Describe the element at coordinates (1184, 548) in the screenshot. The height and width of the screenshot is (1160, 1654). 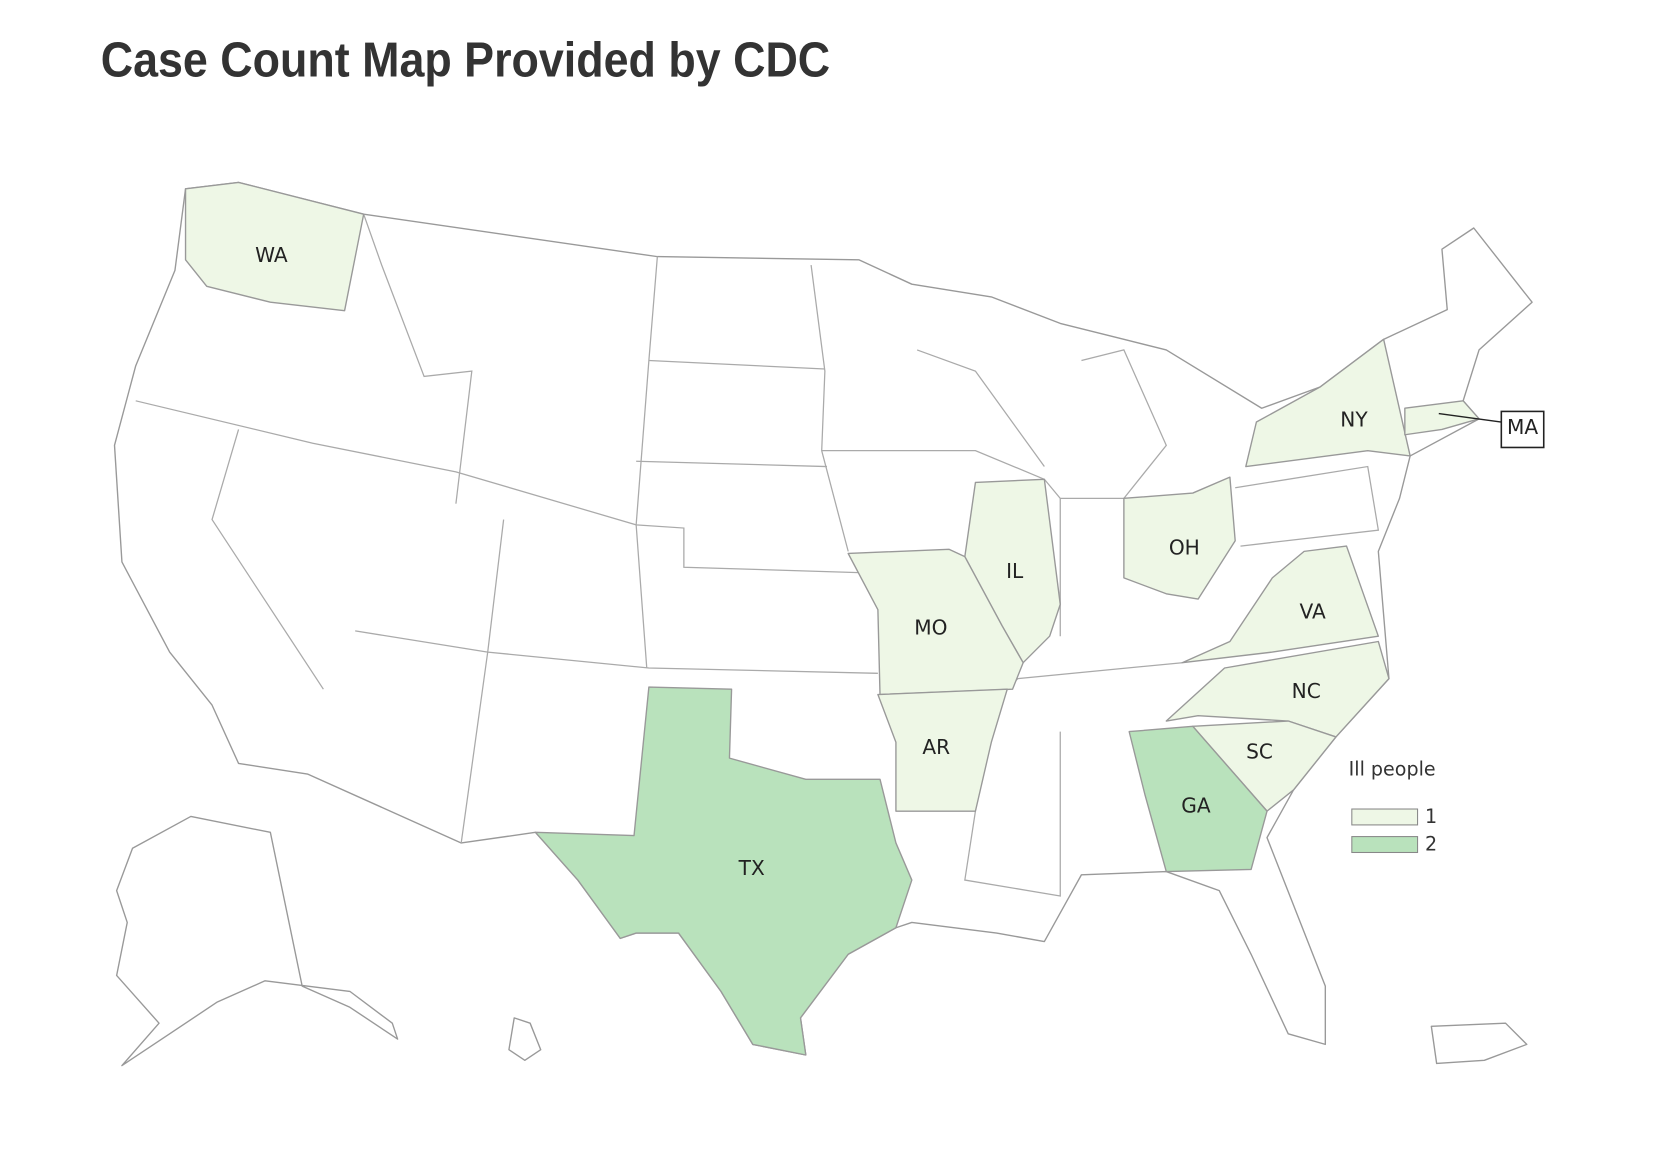
I see `state-label: OH` at that location.